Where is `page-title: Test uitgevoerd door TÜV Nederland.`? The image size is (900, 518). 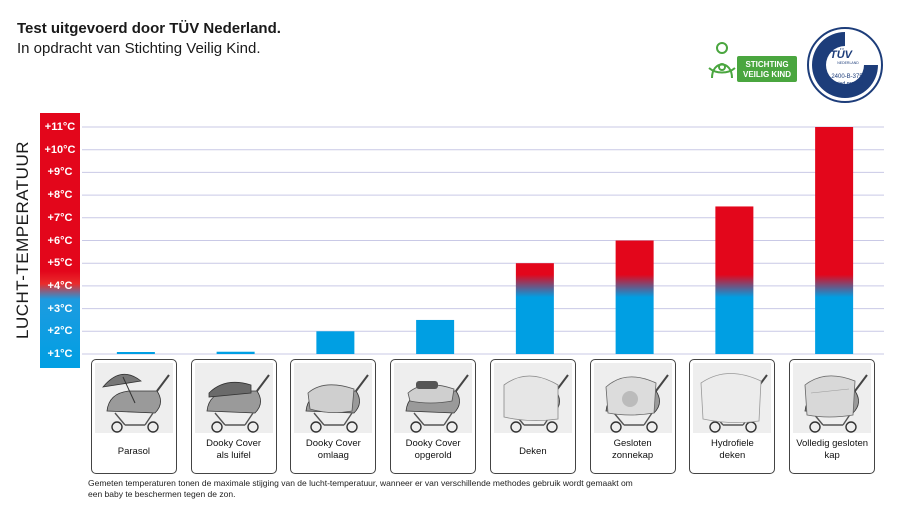 page-title: Test uitgevoerd door TÜV Nederland. is located at coordinates (149, 28).